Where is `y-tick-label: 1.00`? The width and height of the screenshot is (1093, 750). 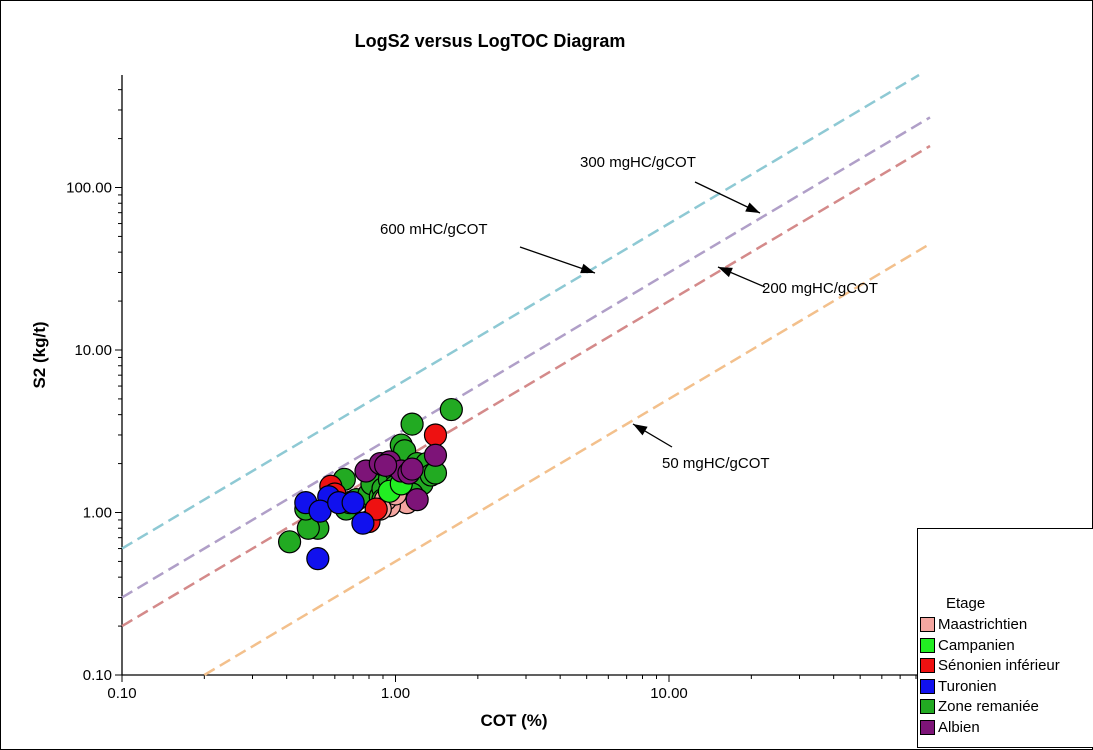 y-tick-label: 1.00 is located at coordinates (97, 513).